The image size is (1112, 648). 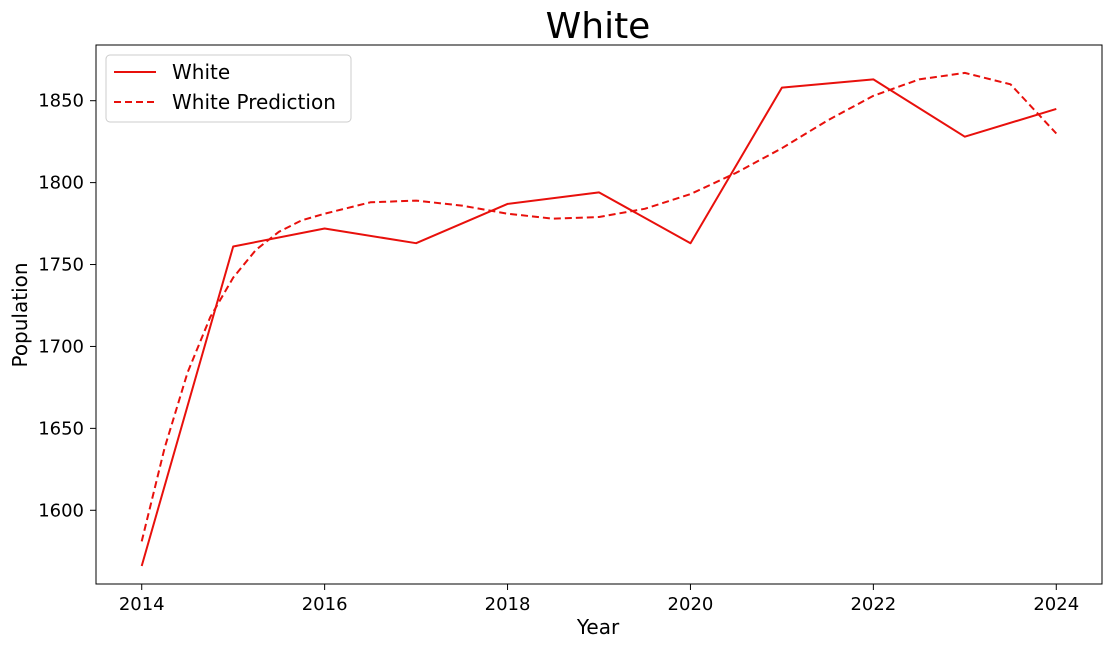 What do you see at coordinates (67, 306) in the screenshot?
I see `y-axis: 1600 1650 1700 1750 1800 1850` at bounding box center [67, 306].